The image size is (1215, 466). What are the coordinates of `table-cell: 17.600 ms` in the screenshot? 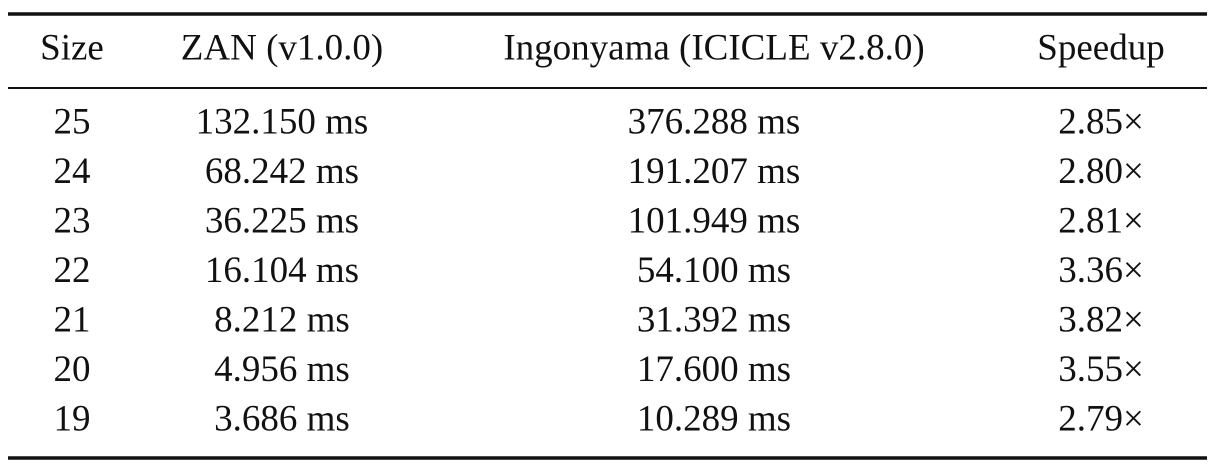 It's located at (714, 369).